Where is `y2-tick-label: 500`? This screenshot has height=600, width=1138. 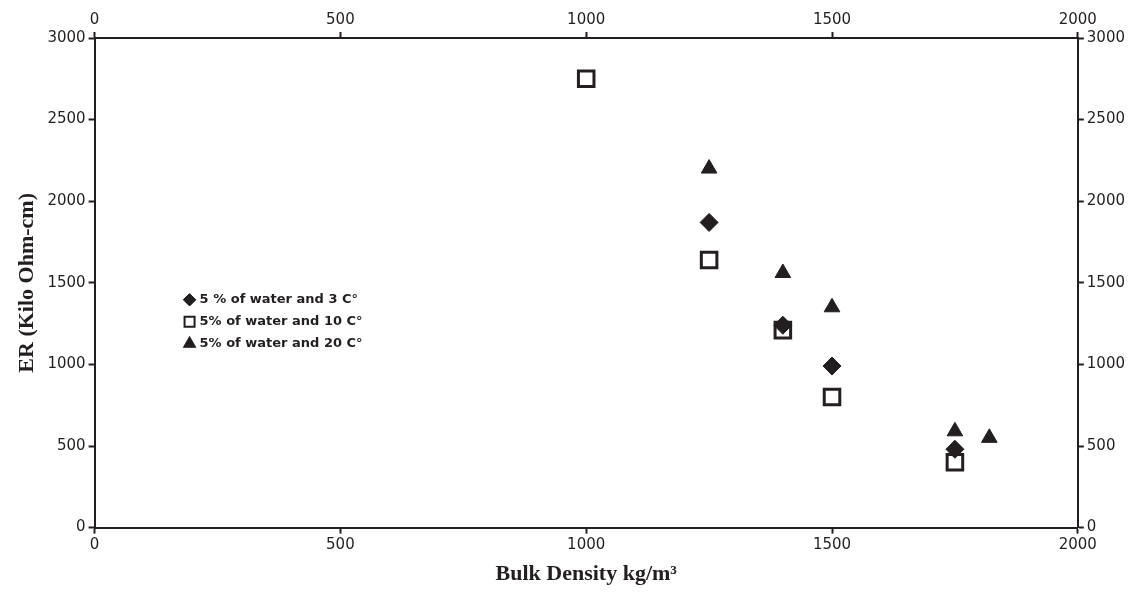
y2-tick-label: 500 is located at coordinates (1101, 444).